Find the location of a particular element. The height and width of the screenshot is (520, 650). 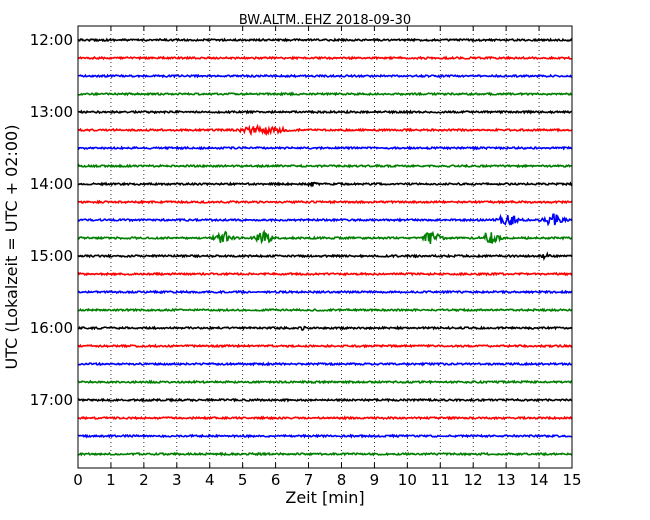

x-tick-label-7: 7 is located at coordinates (309, 480).